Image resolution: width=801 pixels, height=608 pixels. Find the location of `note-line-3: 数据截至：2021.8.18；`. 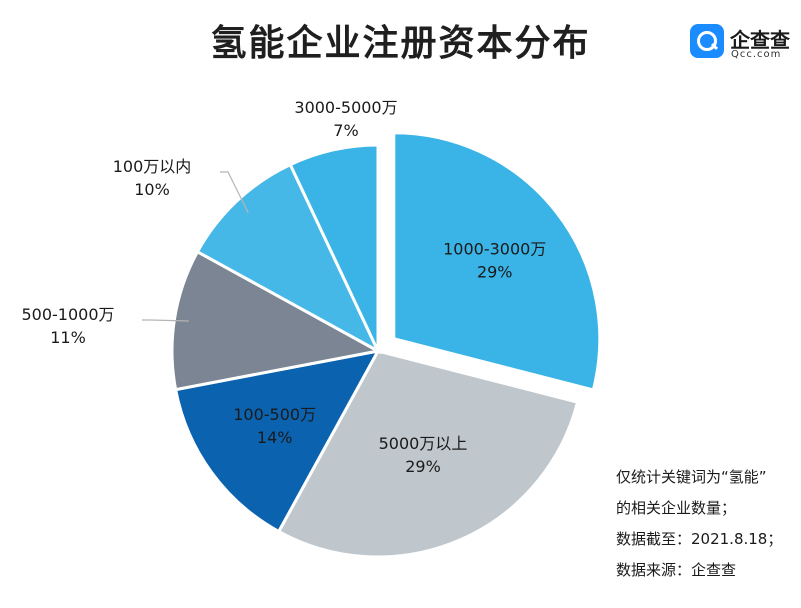

note-line-3: 数据截至：2021.8.18； is located at coordinates (699, 539).